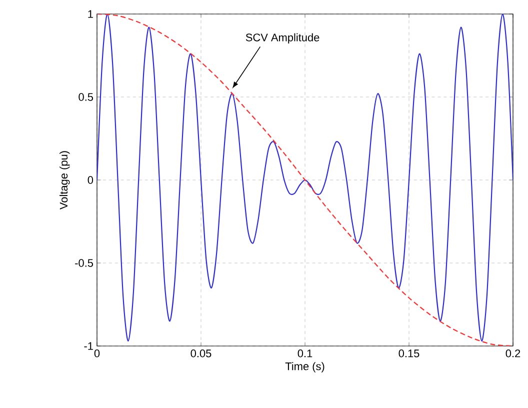  I want to click on x-tick-label: 0.1, so click(305, 354).